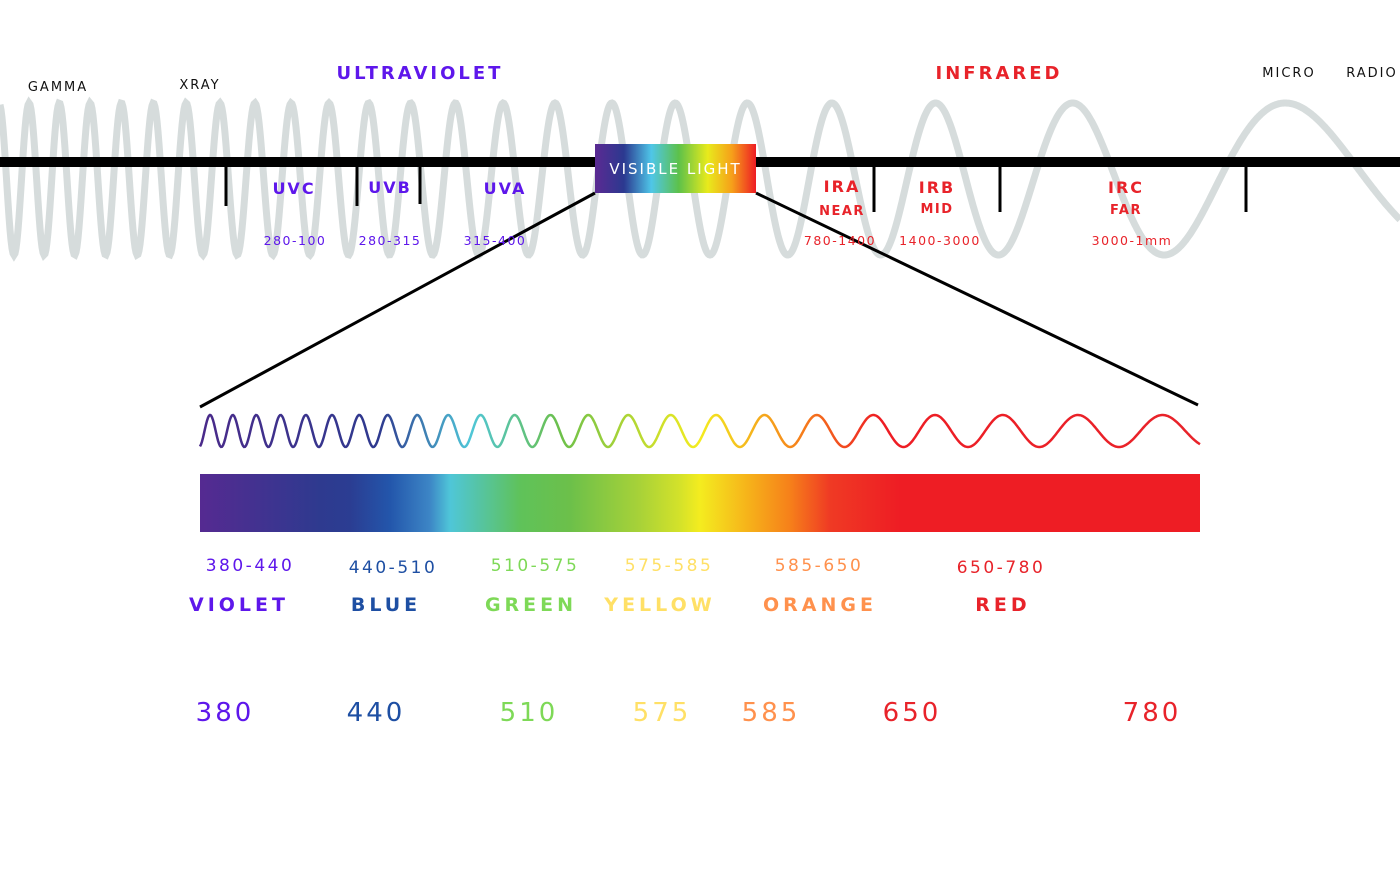  Describe the element at coordinates (250, 566) in the screenshot. I see `color-range-violet: 380-440` at that location.